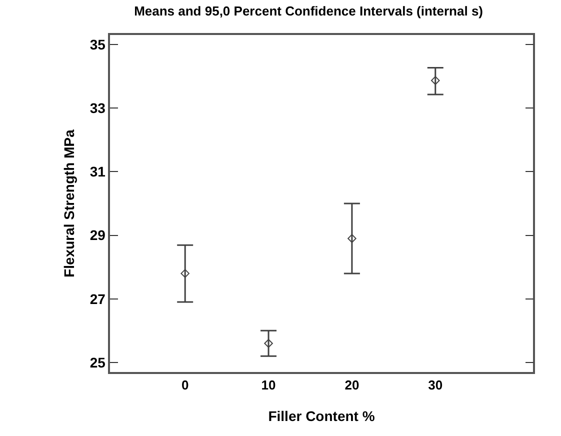  I want to click on x-tick-label: 30, so click(435, 384).